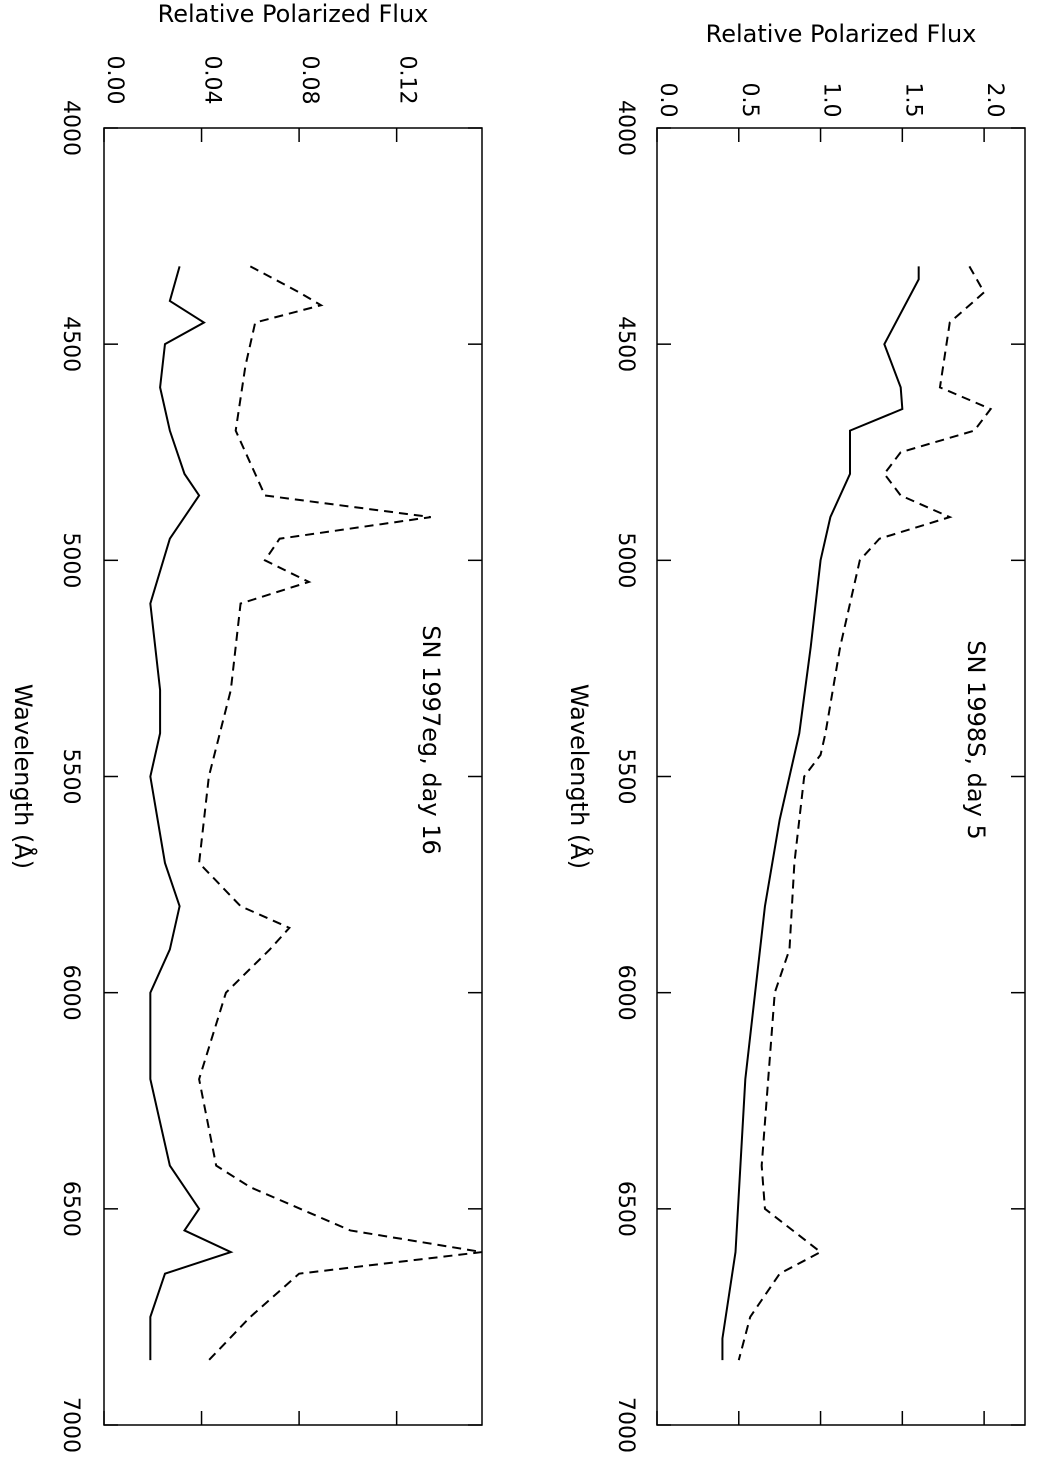 The width and height of the screenshot is (1038, 1463). What do you see at coordinates (431, 739) in the screenshot?
I see `annotation: SN 1997eg, day 16` at bounding box center [431, 739].